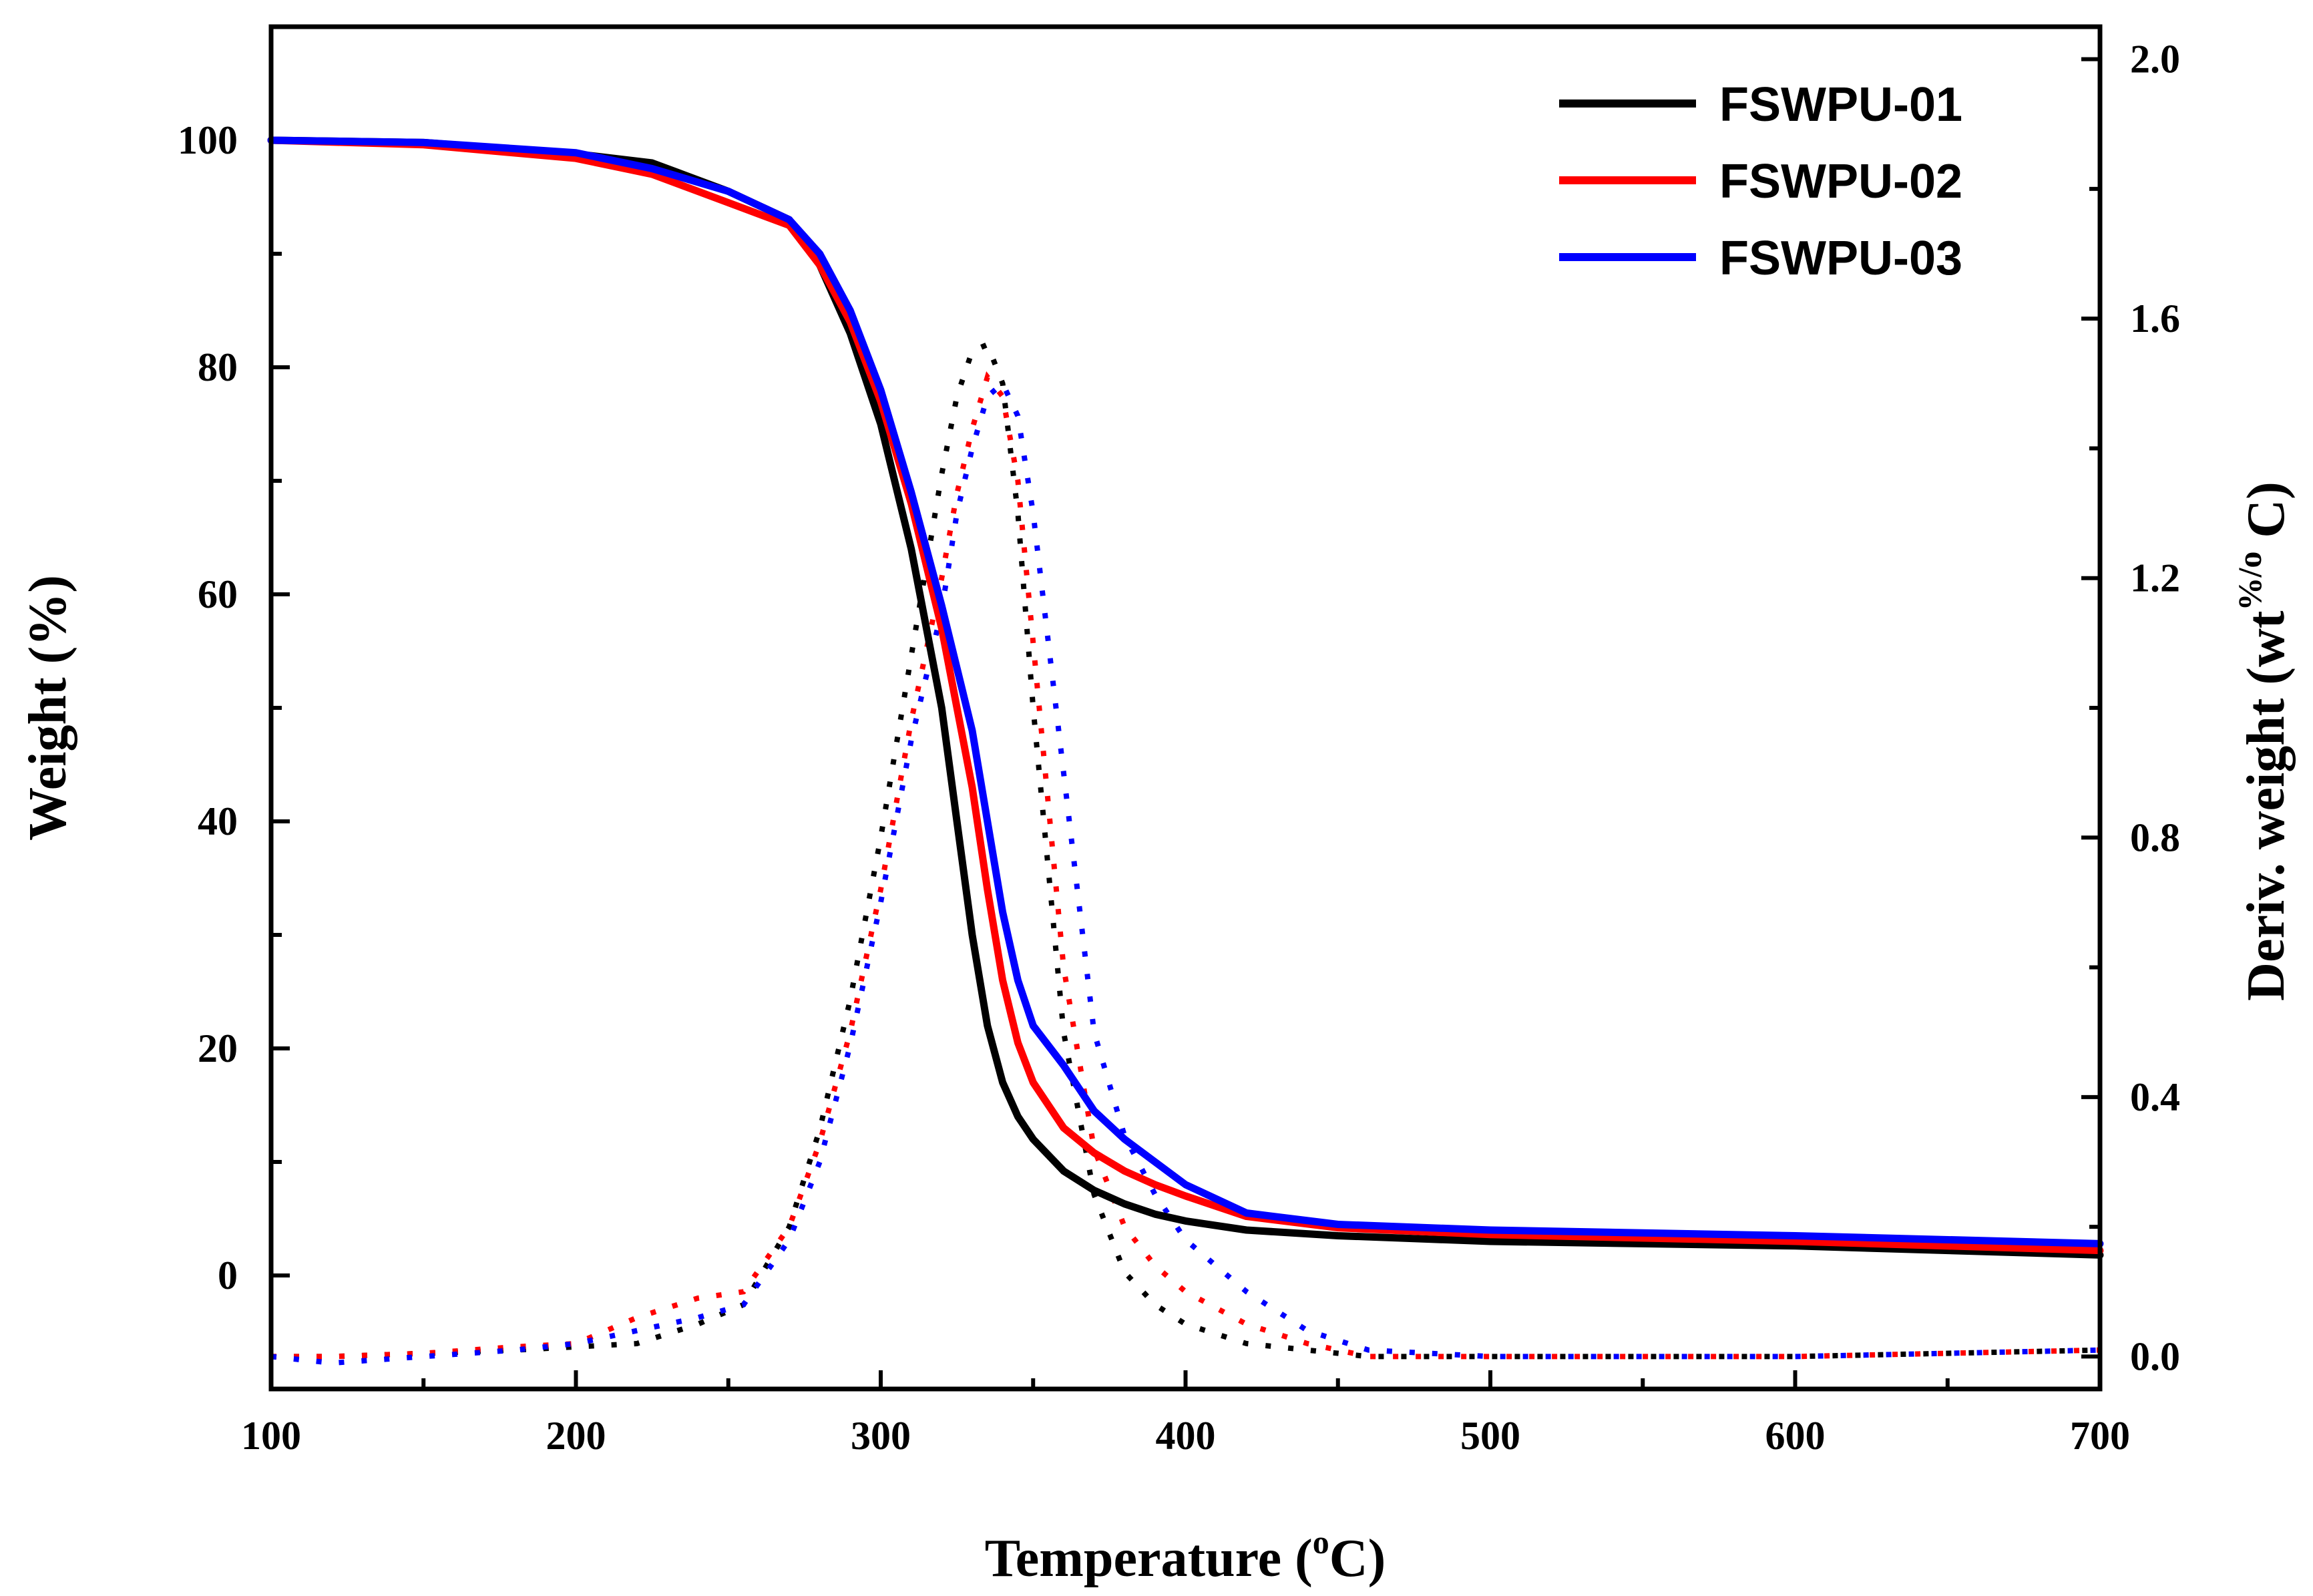 This screenshot has width=2313, height=1596. What do you see at coordinates (271, 1436) in the screenshot?
I see `x-tick-label: 100` at bounding box center [271, 1436].